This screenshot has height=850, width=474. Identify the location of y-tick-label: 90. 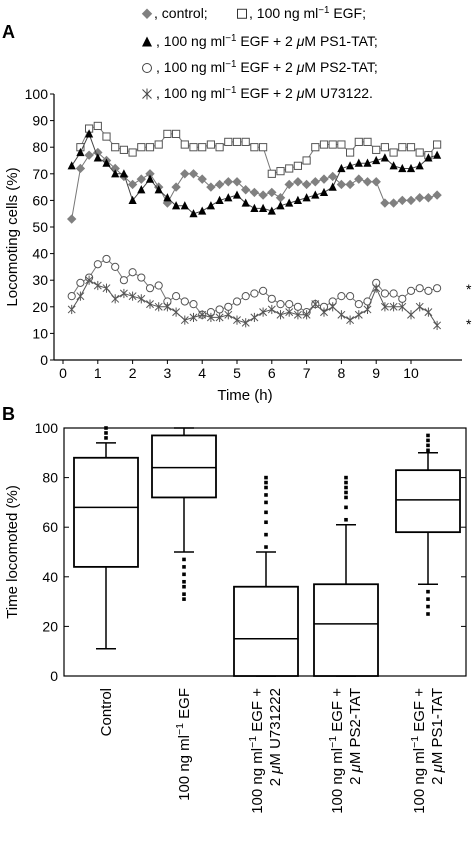
(40, 121).